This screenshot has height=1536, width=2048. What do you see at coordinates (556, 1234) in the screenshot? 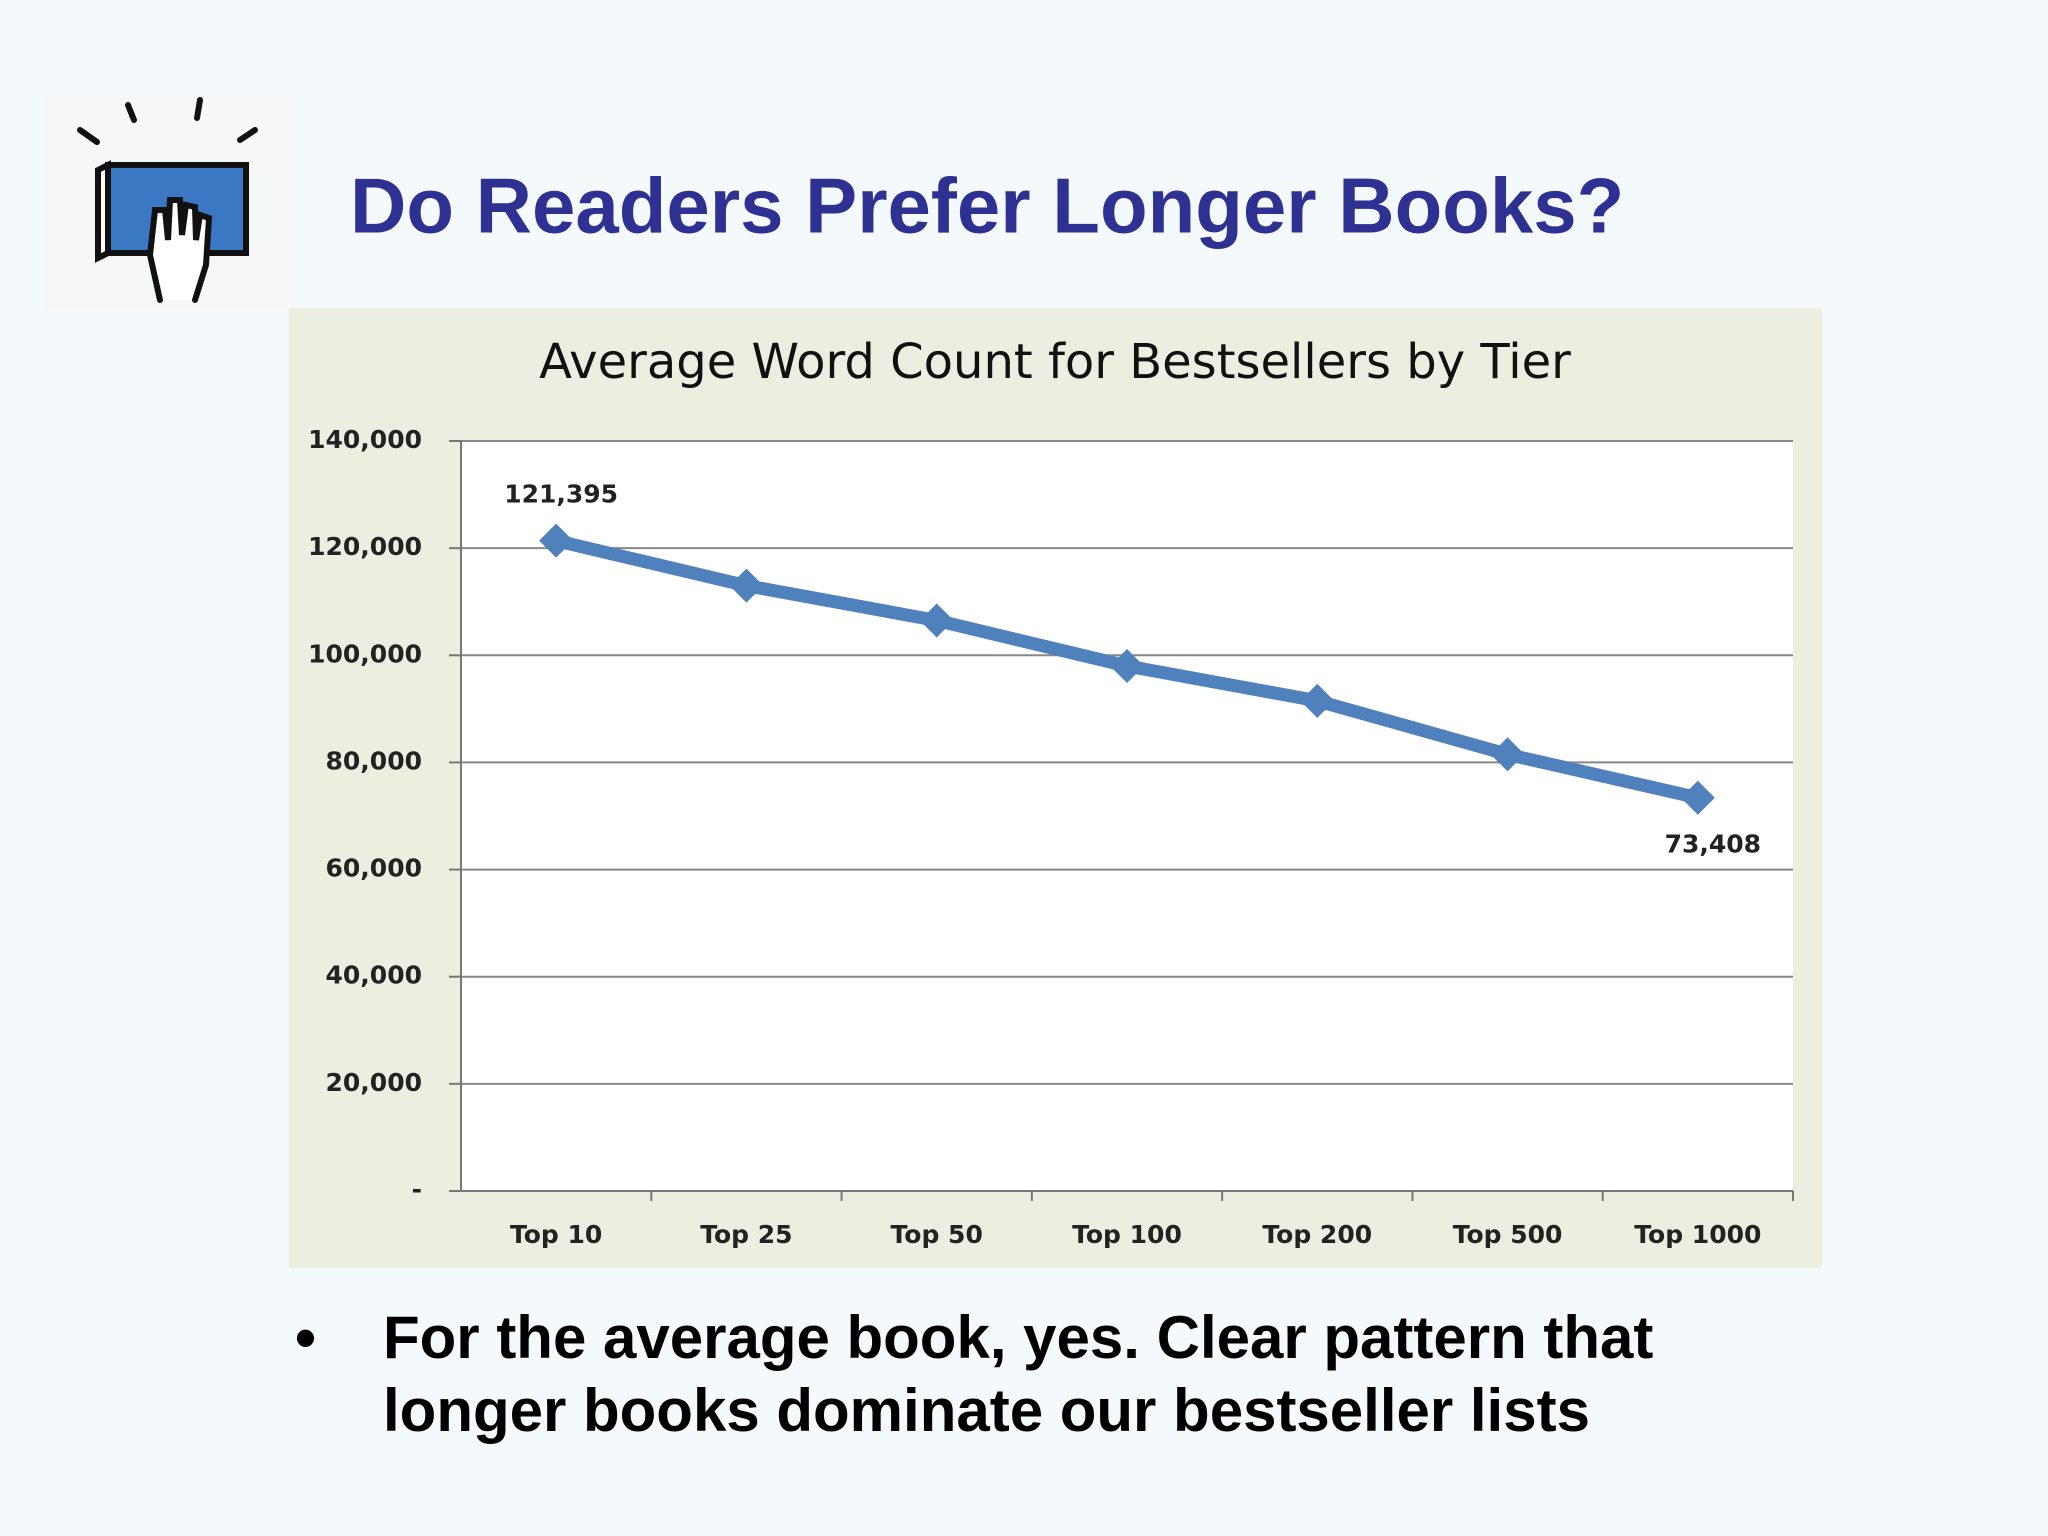
I see `x-tick-label: Top 10` at bounding box center [556, 1234].